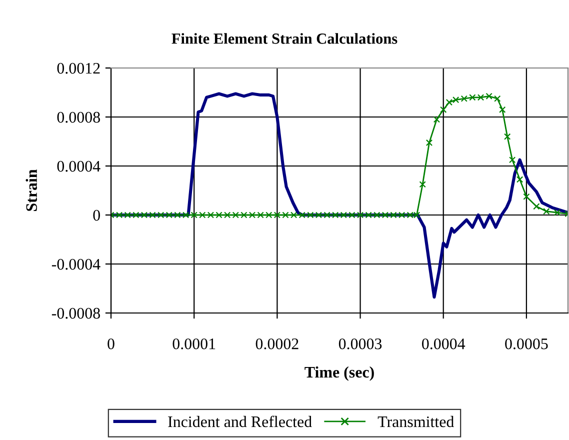 This screenshot has height=440, width=569. Describe the element at coordinates (78, 68) in the screenshot. I see `y-tick-label: 0.0012` at that location.